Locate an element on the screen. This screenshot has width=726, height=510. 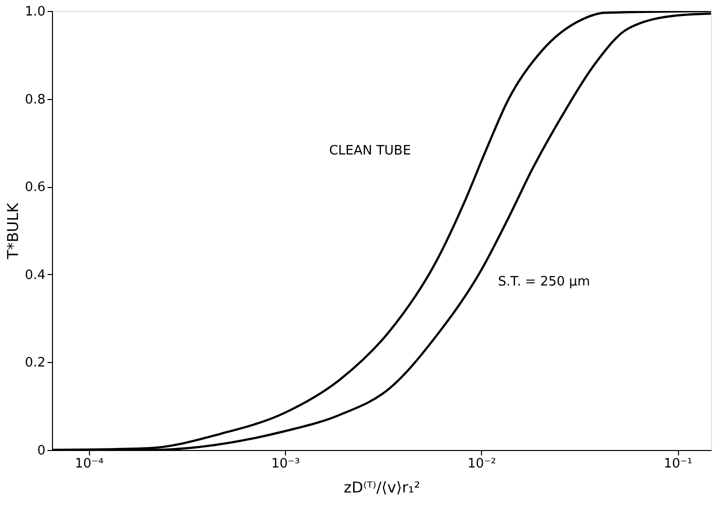
x-tick-label: 10⁻² is located at coordinates (481, 464).